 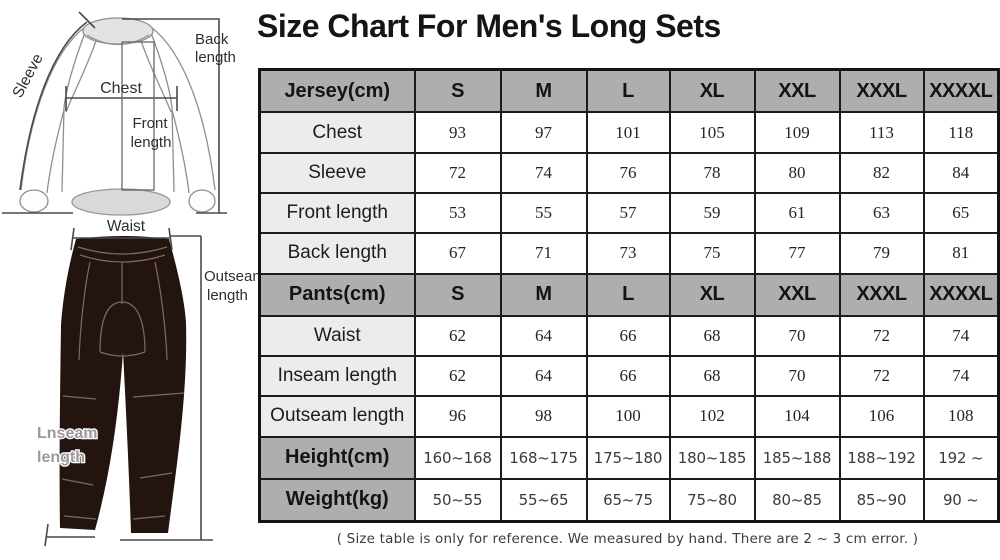 I want to click on range-cell: 175~180, so click(x=628, y=457).